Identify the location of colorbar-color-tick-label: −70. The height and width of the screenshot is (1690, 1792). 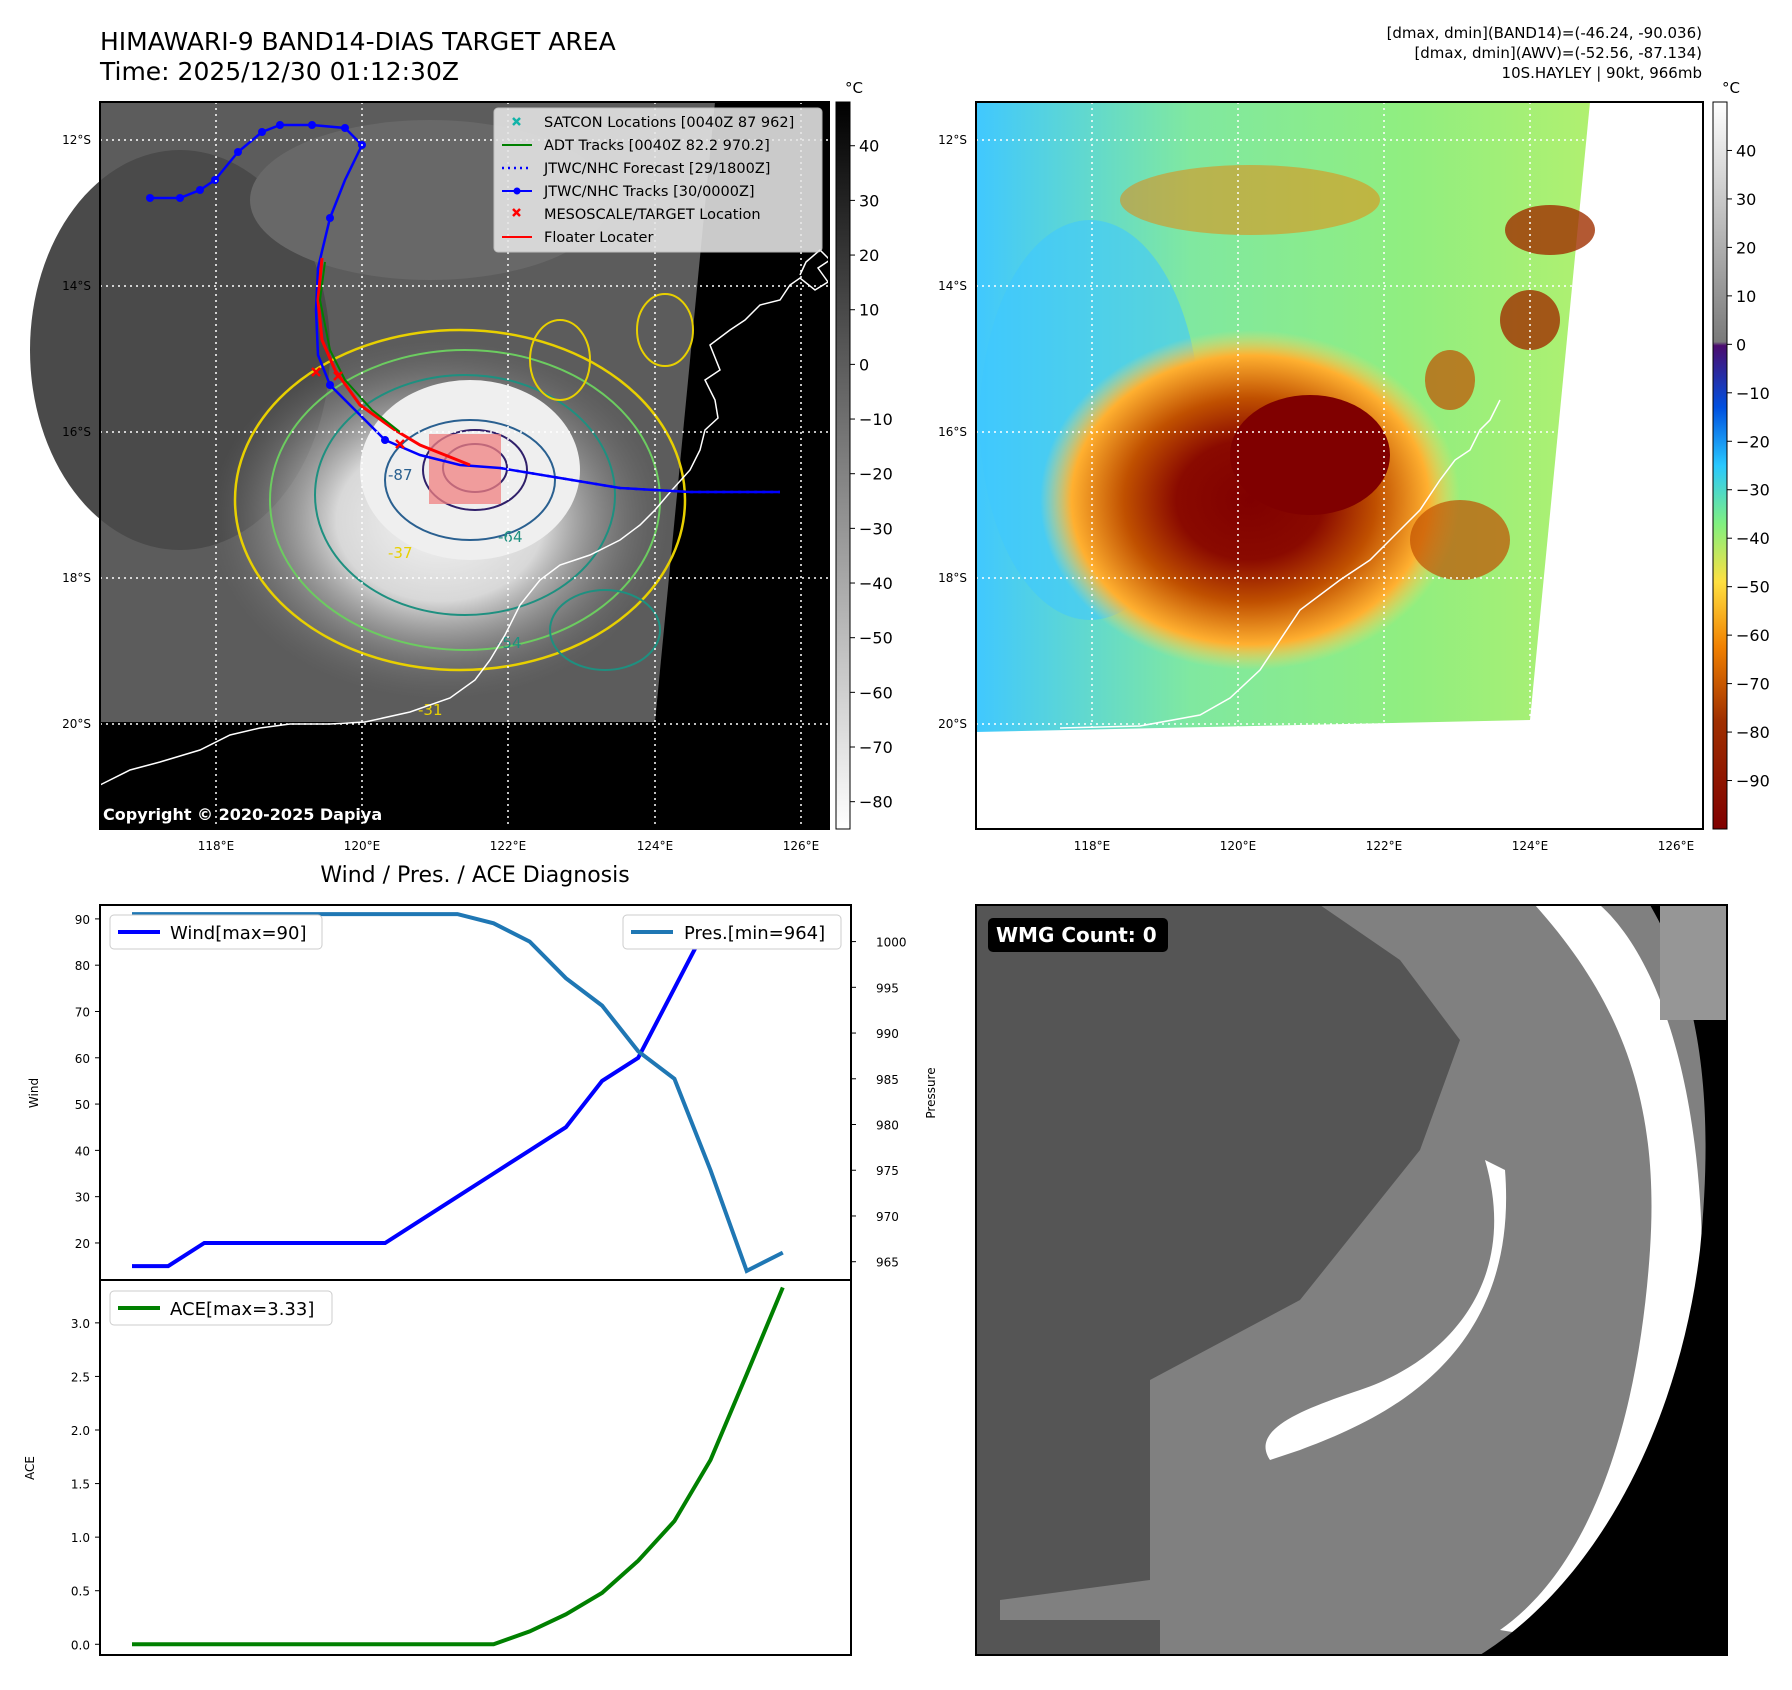
(1753, 684).